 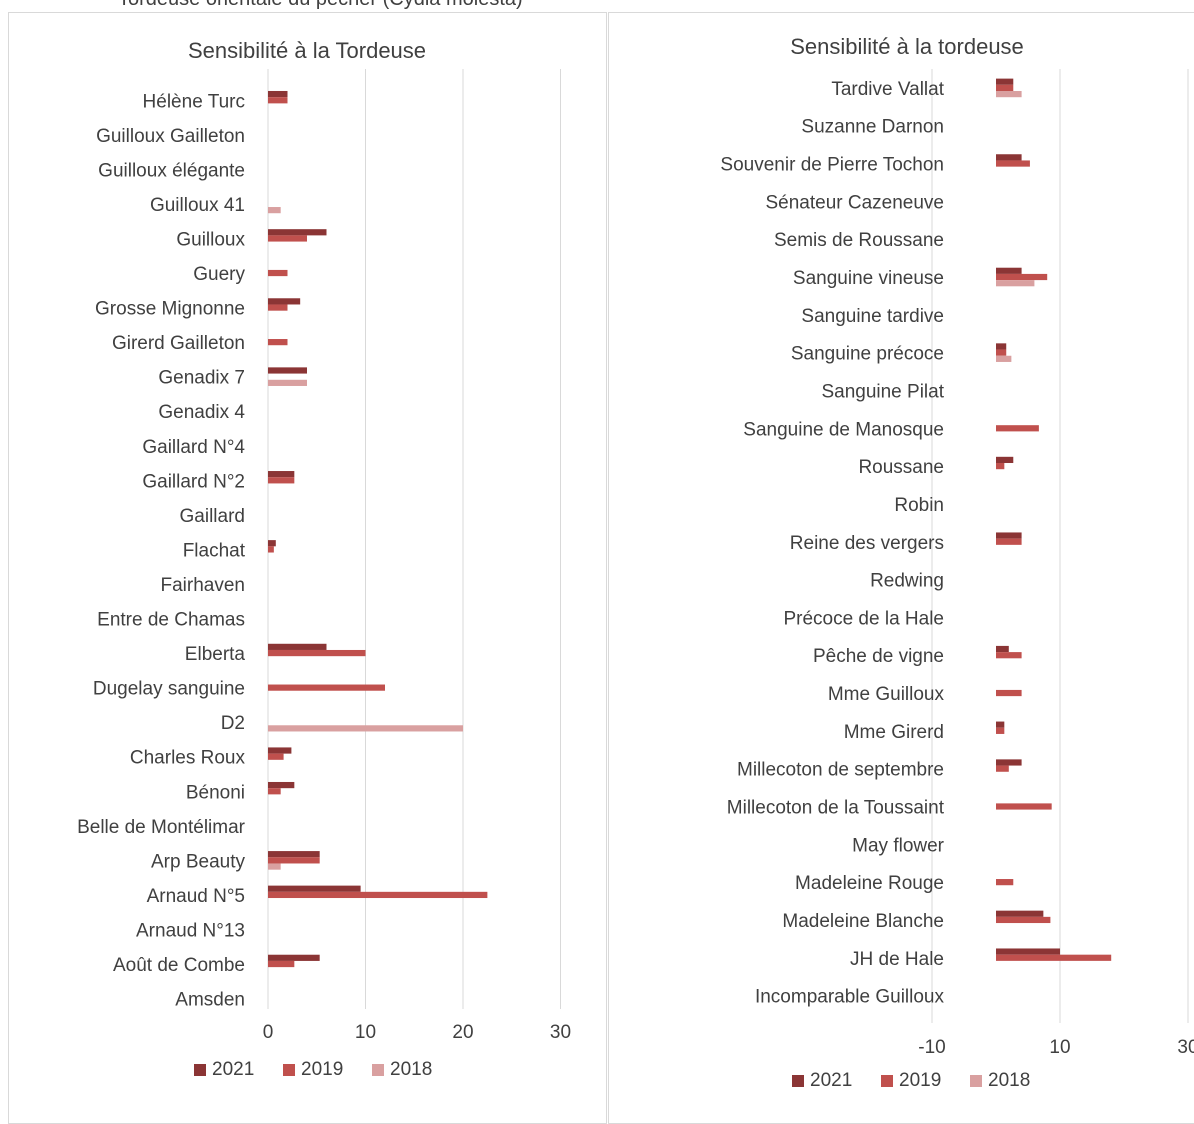 What do you see at coordinates (872, 316) in the screenshot?
I see `category-label: Sanguine tardive` at bounding box center [872, 316].